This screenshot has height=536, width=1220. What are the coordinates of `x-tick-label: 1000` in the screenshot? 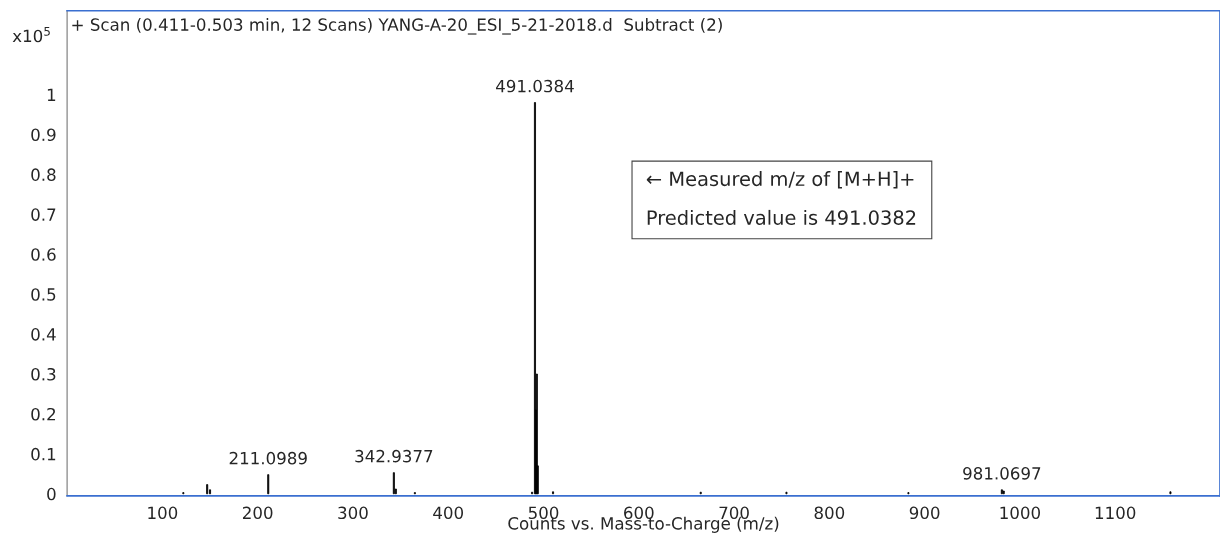 It's located at (1020, 513).